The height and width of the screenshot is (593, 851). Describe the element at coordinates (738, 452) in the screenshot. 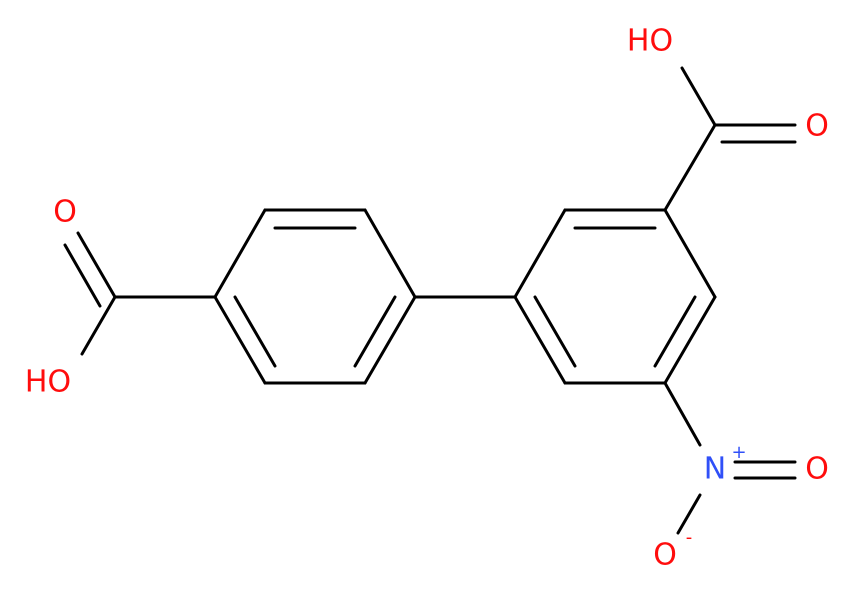

I see `atom-charge: +` at that location.